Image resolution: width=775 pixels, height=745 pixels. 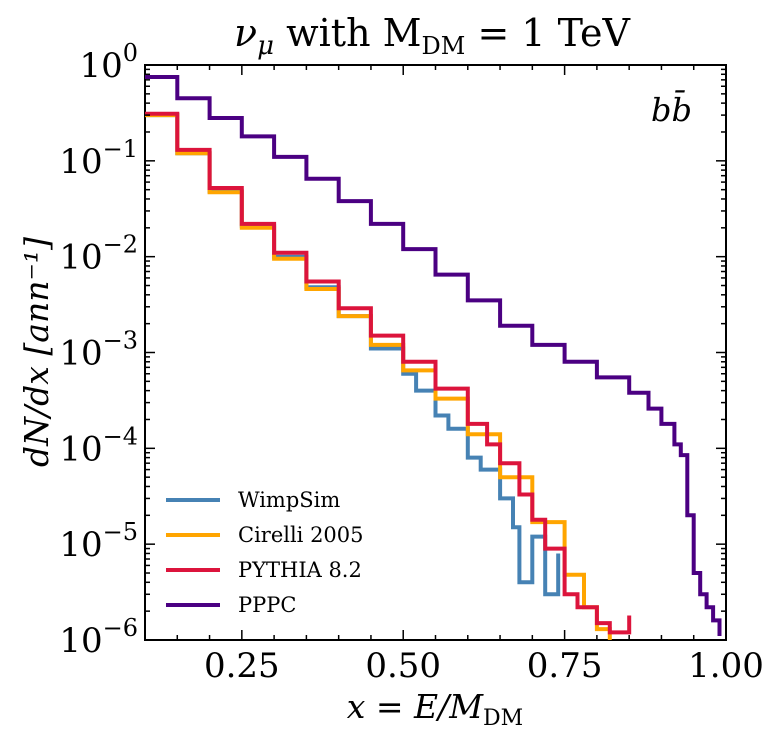 I want to click on legend-label-cirelli: Cirelli 2005, so click(x=301, y=535).